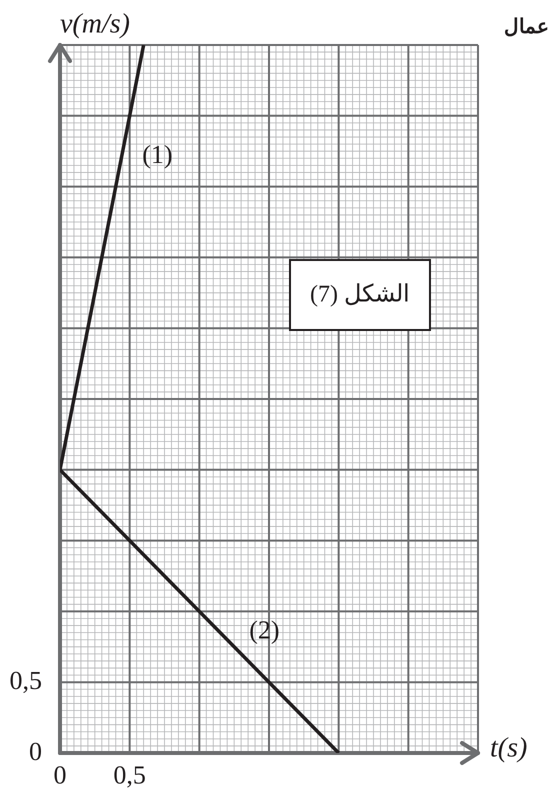 This screenshot has width=549, height=793. I want to click on x-axis-title: t(s), so click(509, 748).